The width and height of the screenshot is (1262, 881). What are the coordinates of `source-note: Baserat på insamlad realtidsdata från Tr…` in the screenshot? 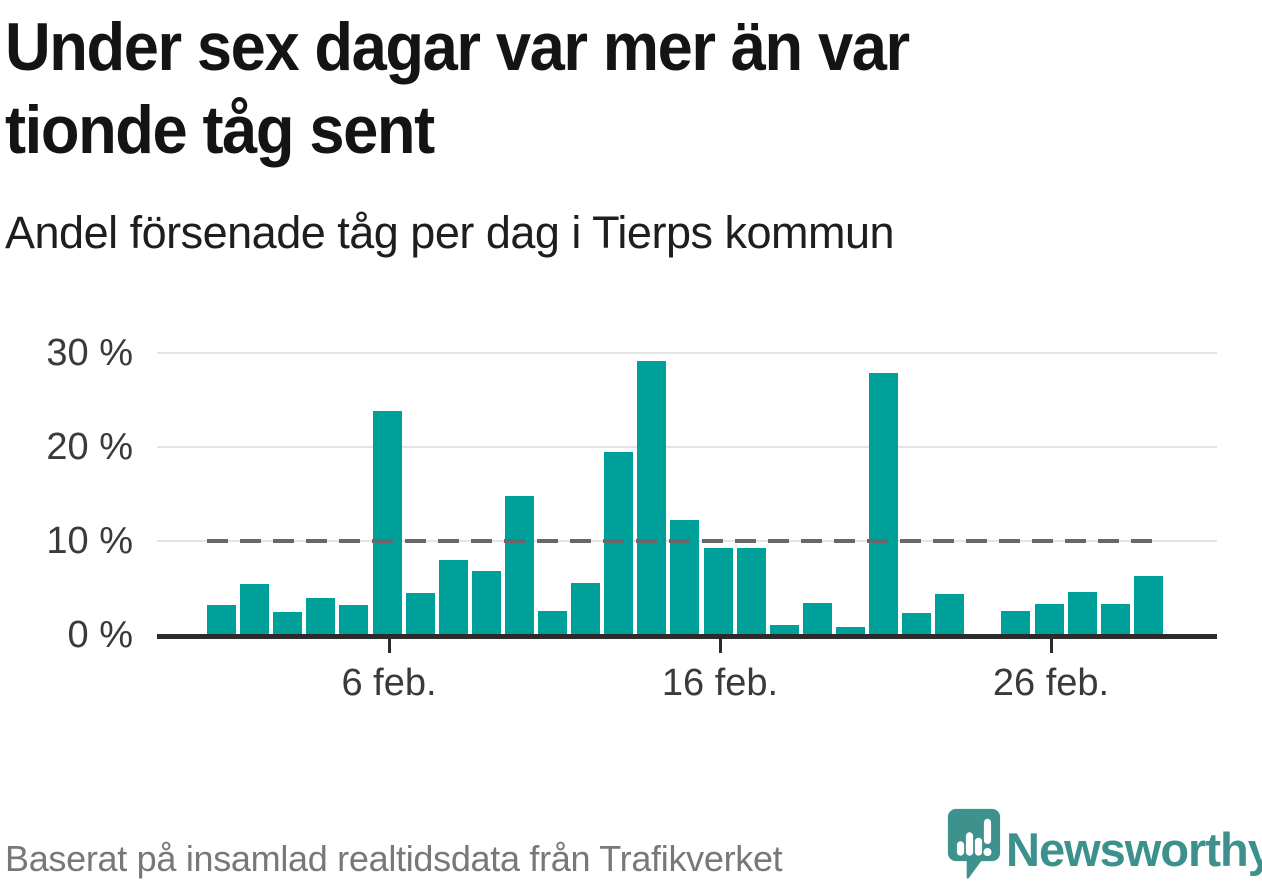 It's located at (394, 858).